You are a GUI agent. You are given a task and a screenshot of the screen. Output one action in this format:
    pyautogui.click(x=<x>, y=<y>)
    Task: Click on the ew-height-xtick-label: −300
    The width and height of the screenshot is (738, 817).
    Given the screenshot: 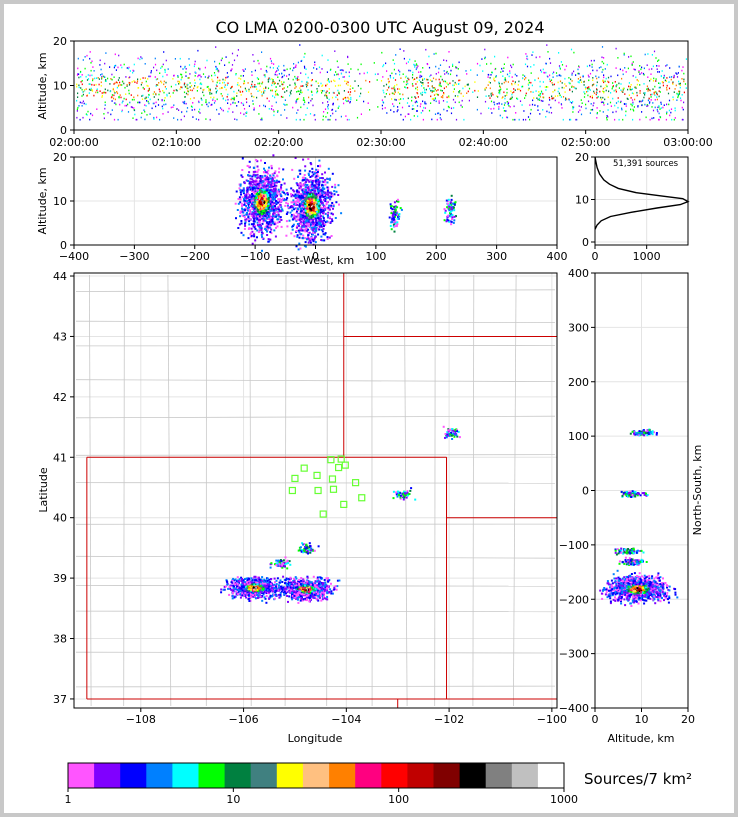 What is the action you would take?
    pyautogui.click(x=134, y=256)
    